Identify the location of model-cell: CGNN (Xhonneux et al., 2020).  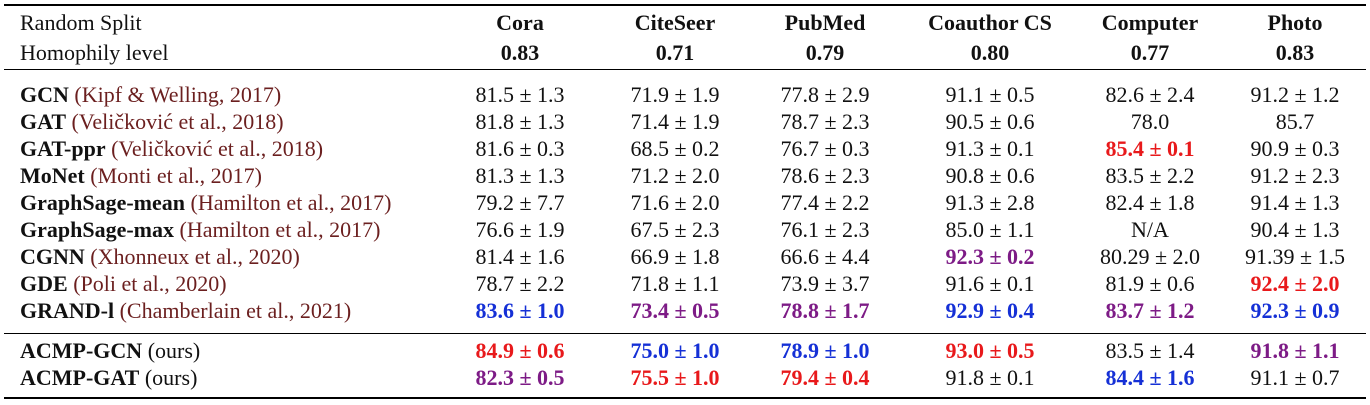
(220, 256).